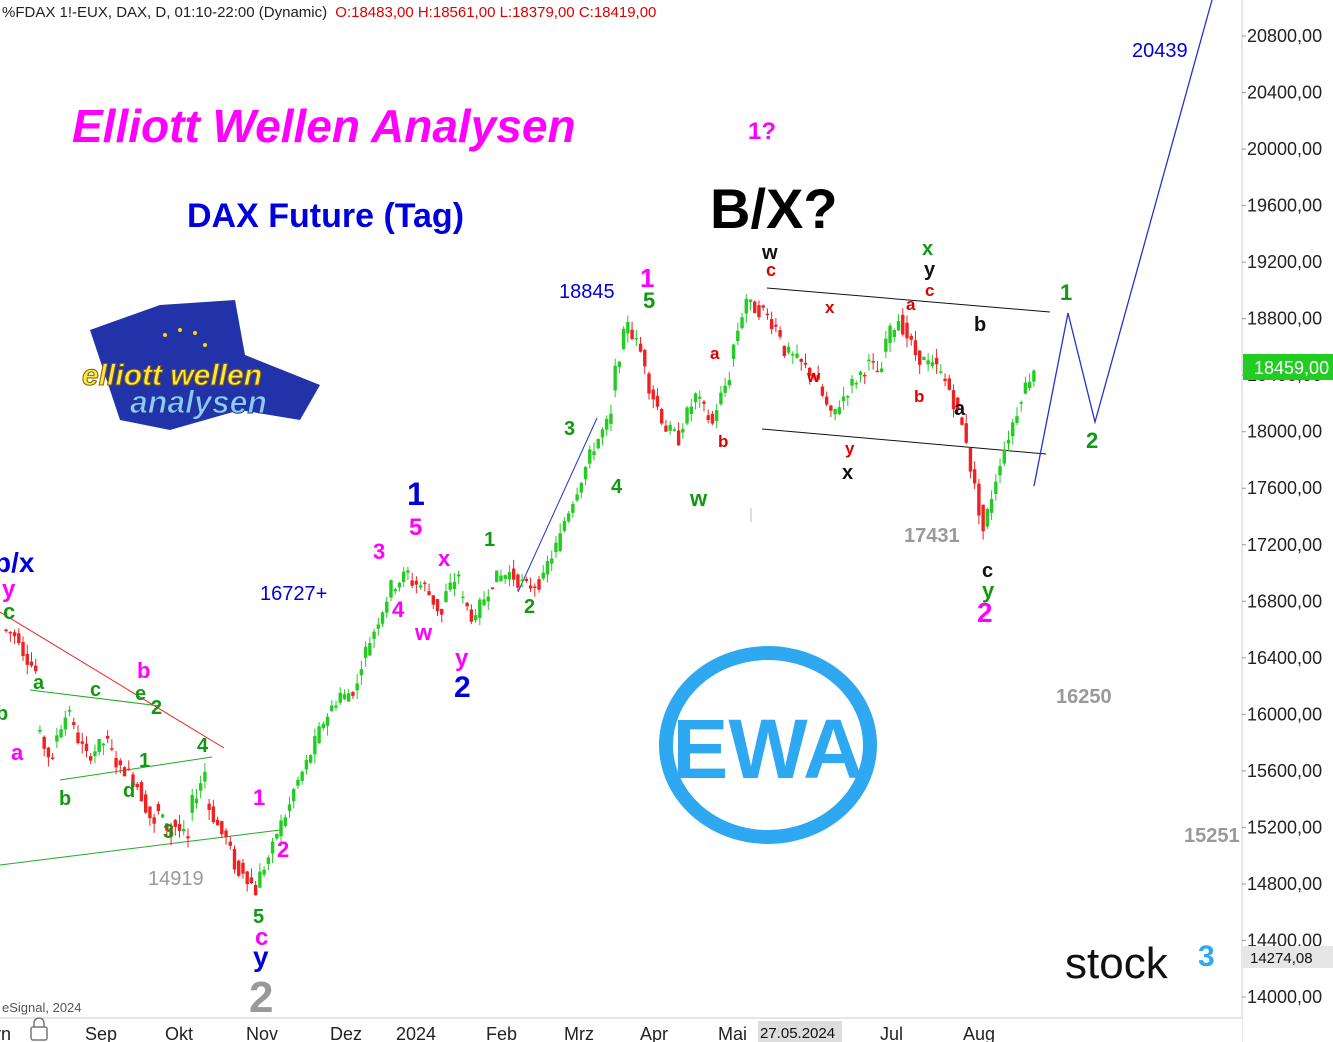  I want to click on channel-lower-line, so click(904, 441).